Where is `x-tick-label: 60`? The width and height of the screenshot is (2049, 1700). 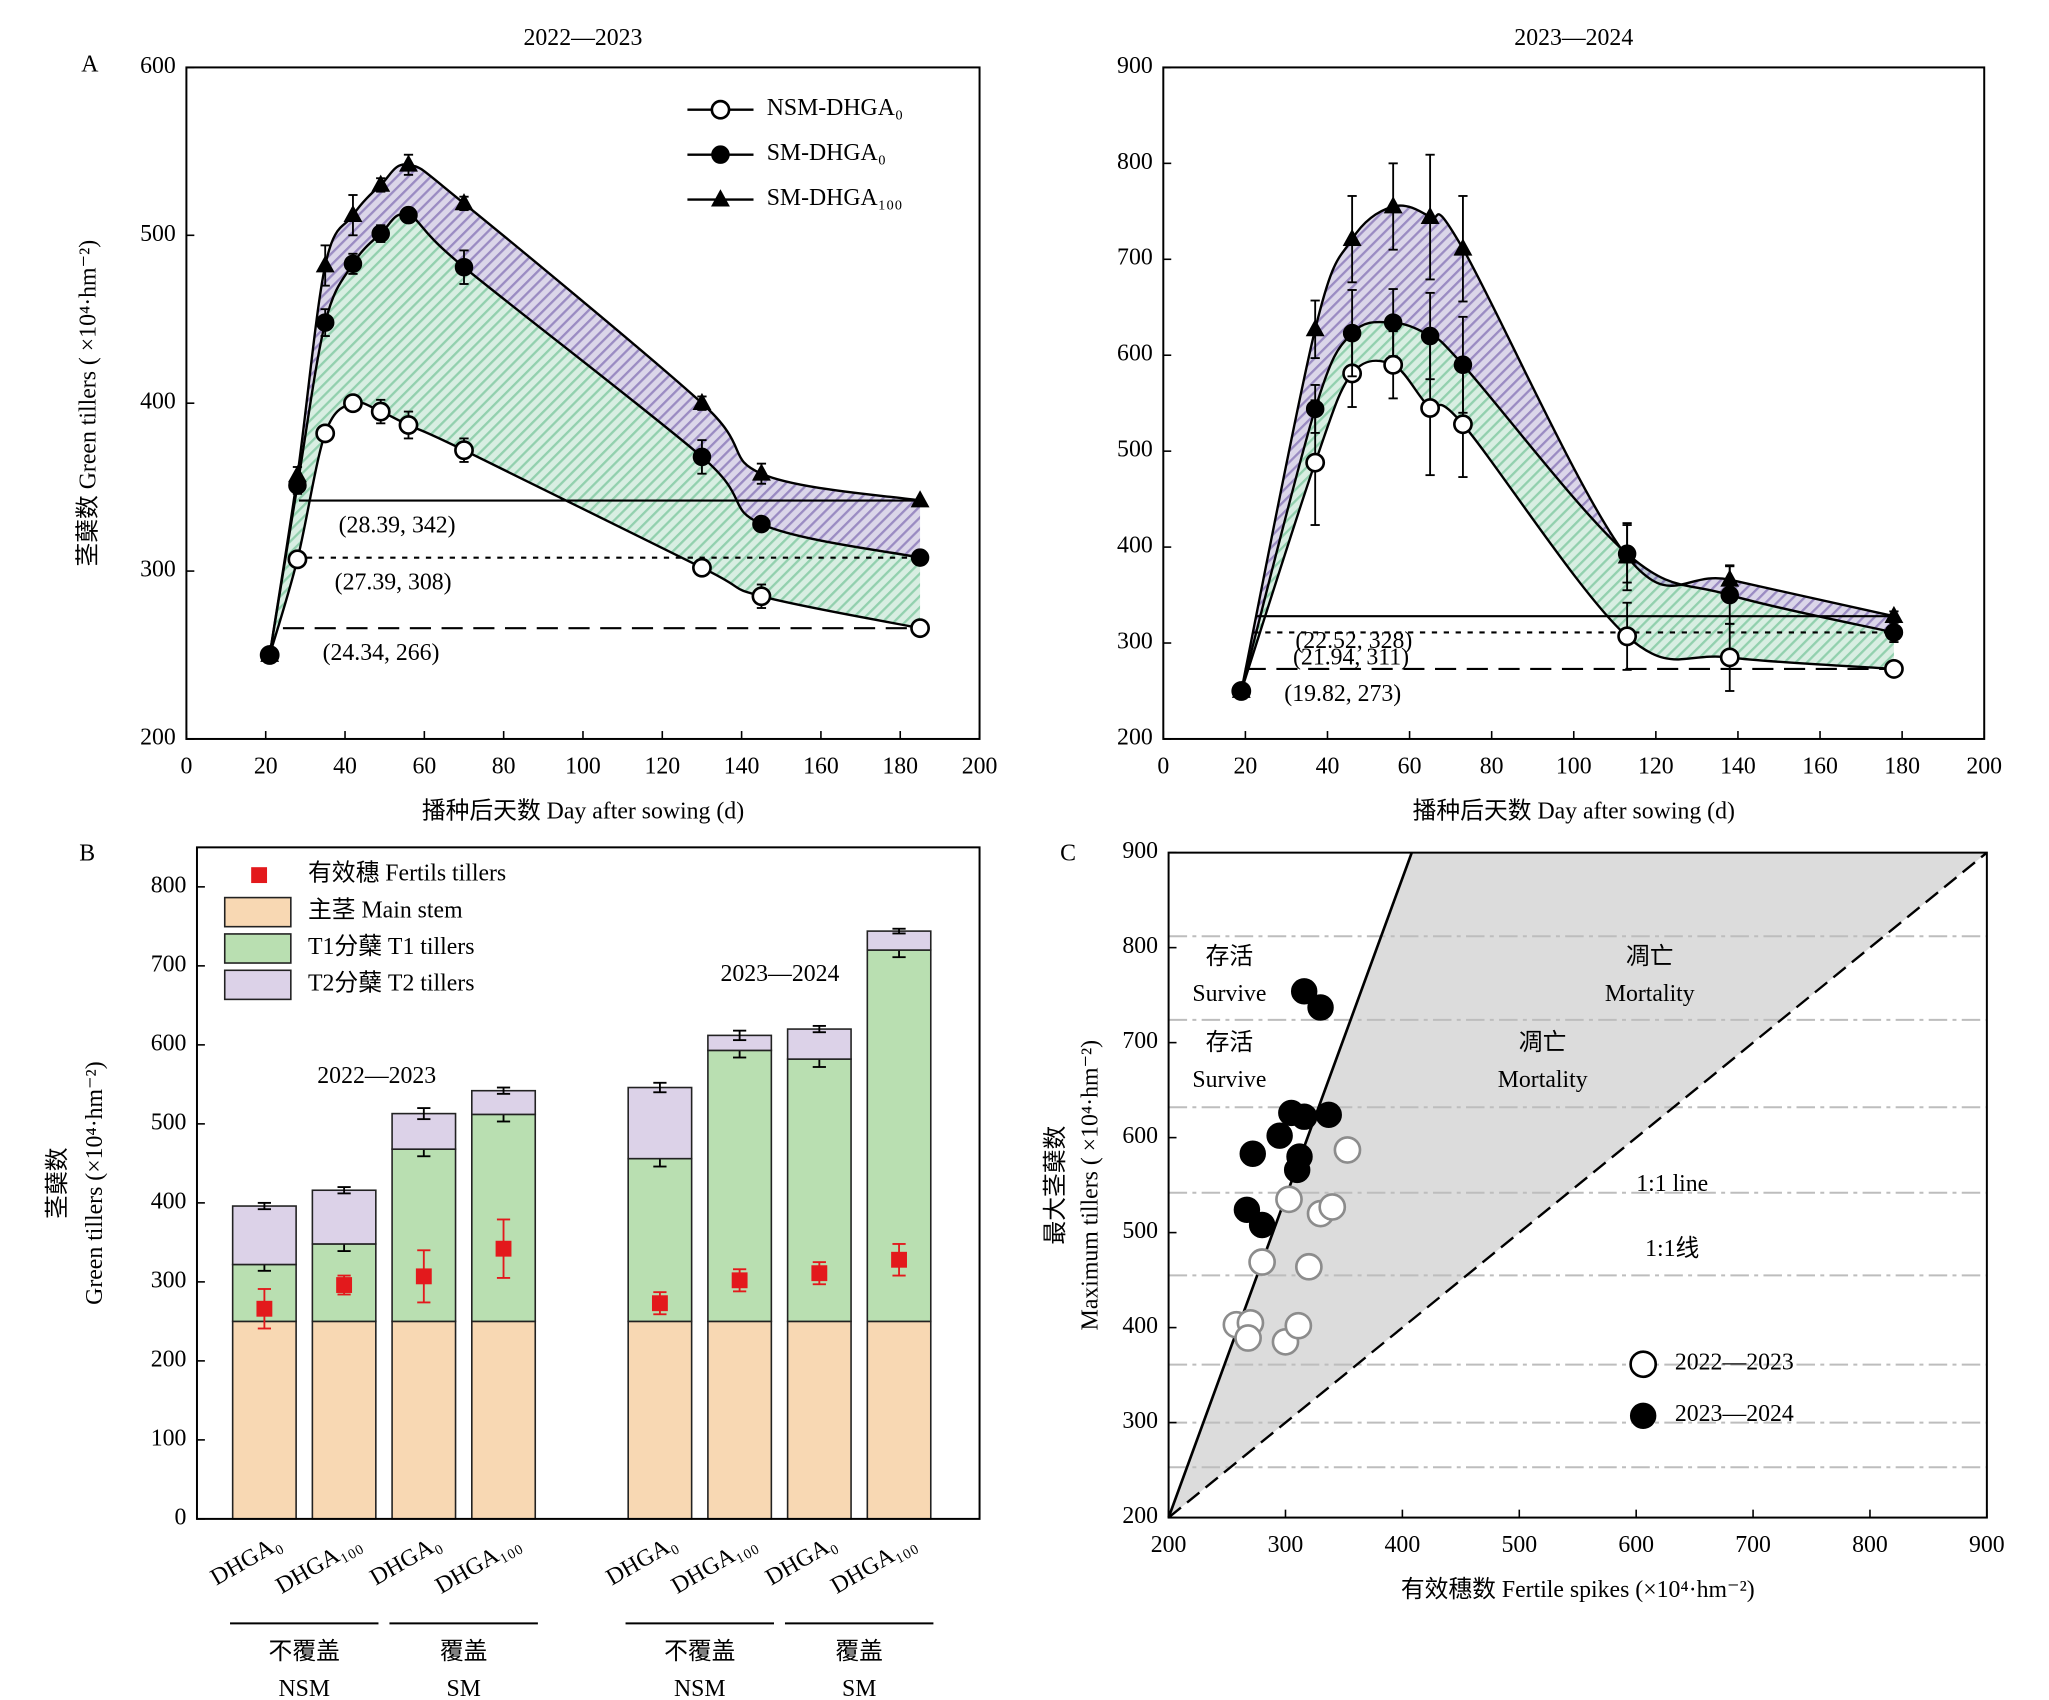
x-tick-label: 60 is located at coordinates (424, 766).